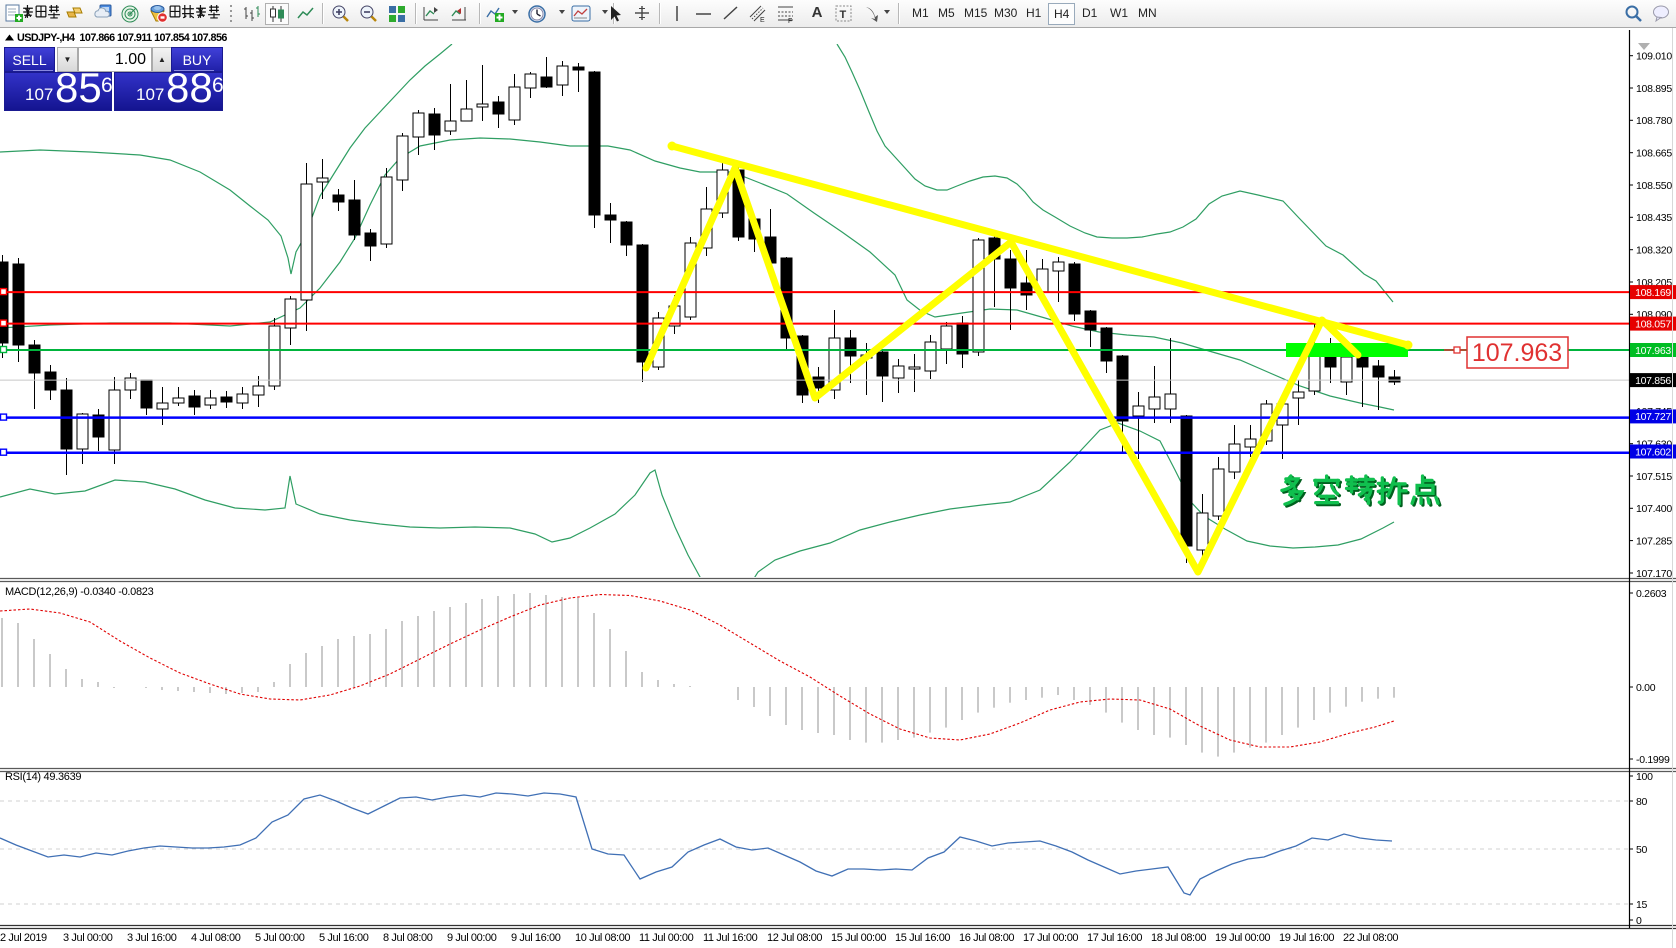  Describe the element at coordinates (1654, 89) in the screenshot. I see `svg-text: 108.895` at that location.